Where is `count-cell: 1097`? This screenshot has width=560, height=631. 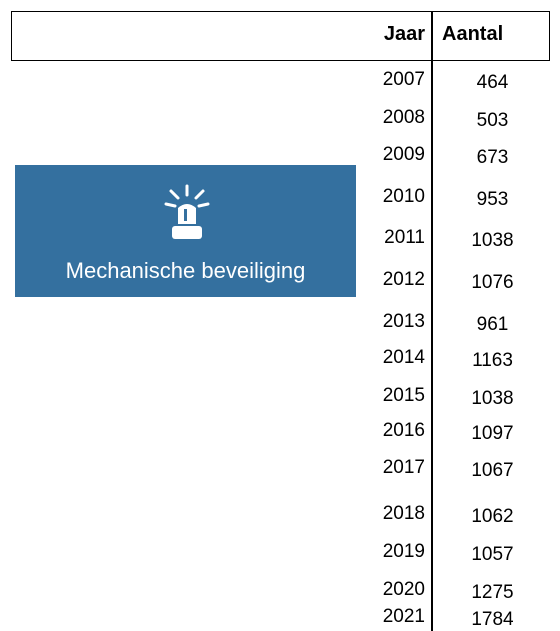
count-cell: 1097 is located at coordinates (492, 433).